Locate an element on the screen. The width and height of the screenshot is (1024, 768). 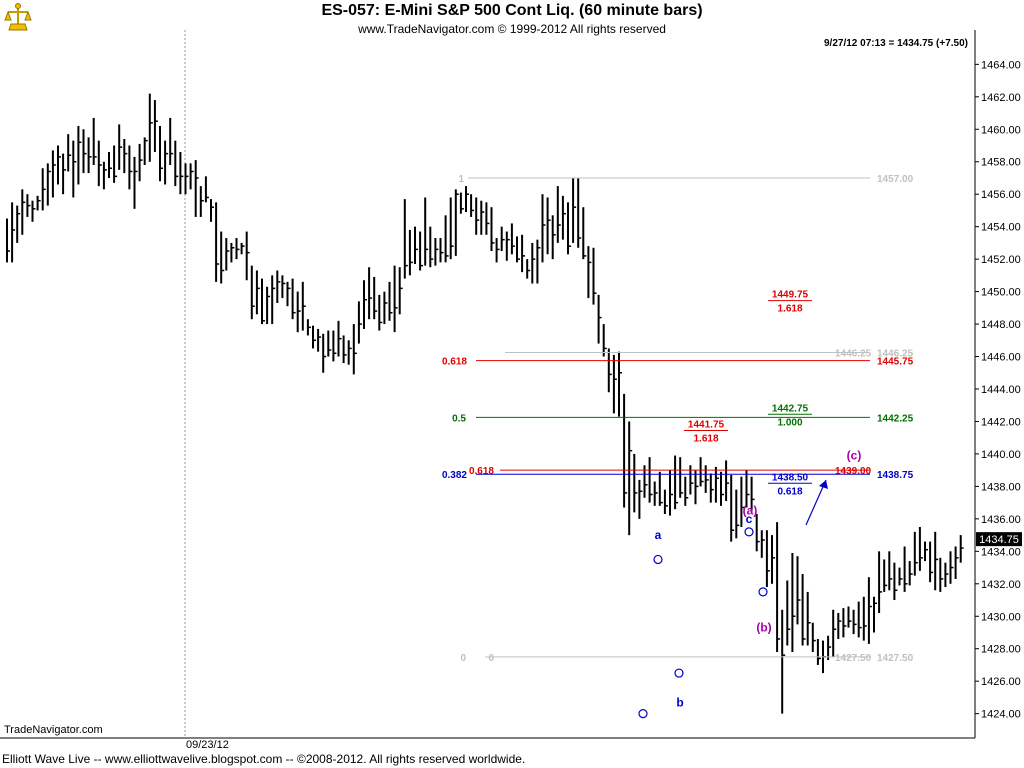
y-tick-label: 1452.00 is located at coordinates (1001, 260).